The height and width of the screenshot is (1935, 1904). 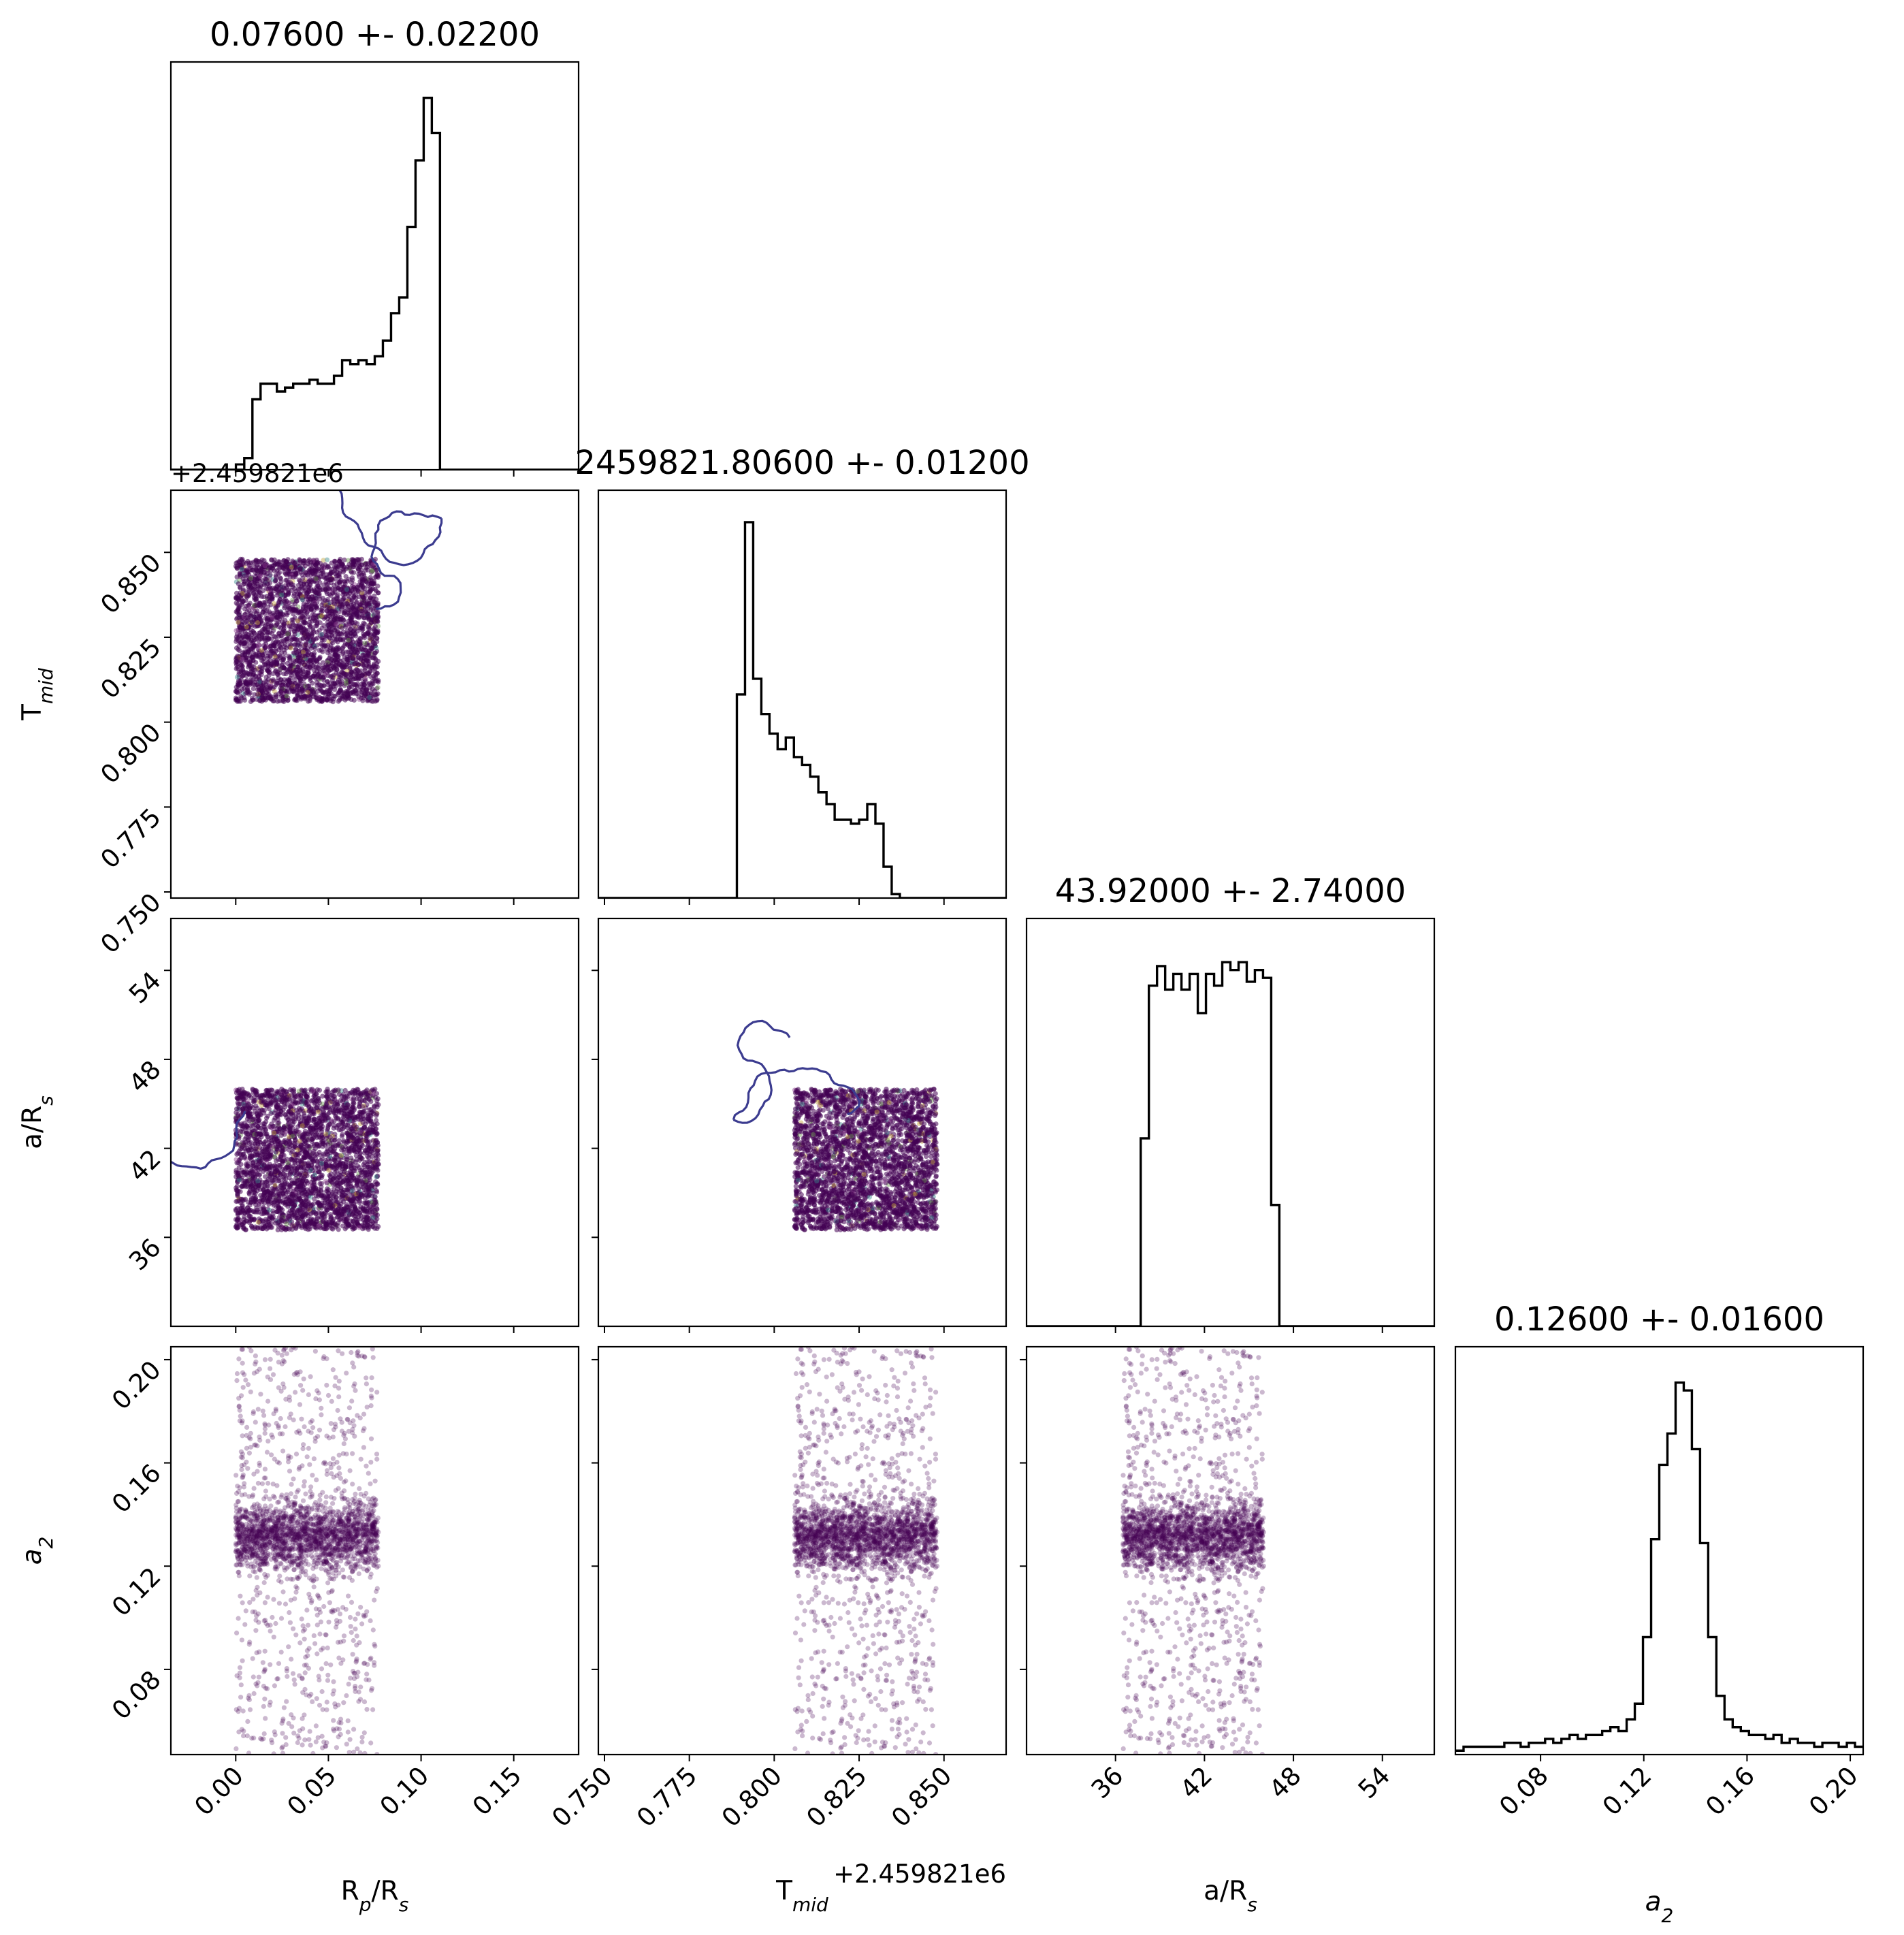 I want to click on panel-tmid-rp, so click(x=372, y=697).